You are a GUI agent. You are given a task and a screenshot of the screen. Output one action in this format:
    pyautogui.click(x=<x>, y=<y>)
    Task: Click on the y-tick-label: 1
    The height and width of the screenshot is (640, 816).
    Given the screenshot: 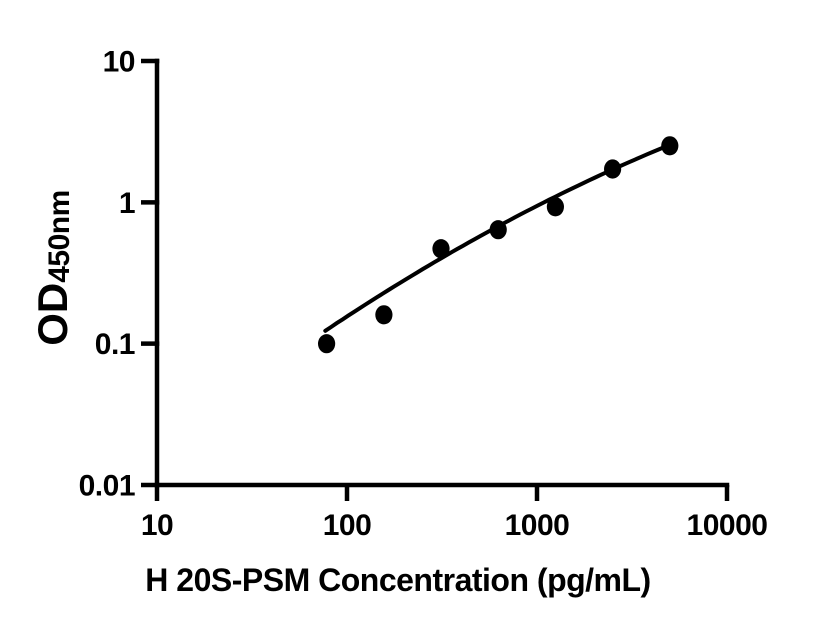 What is the action you would take?
    pyautogui.click(x=127, y=203)
    